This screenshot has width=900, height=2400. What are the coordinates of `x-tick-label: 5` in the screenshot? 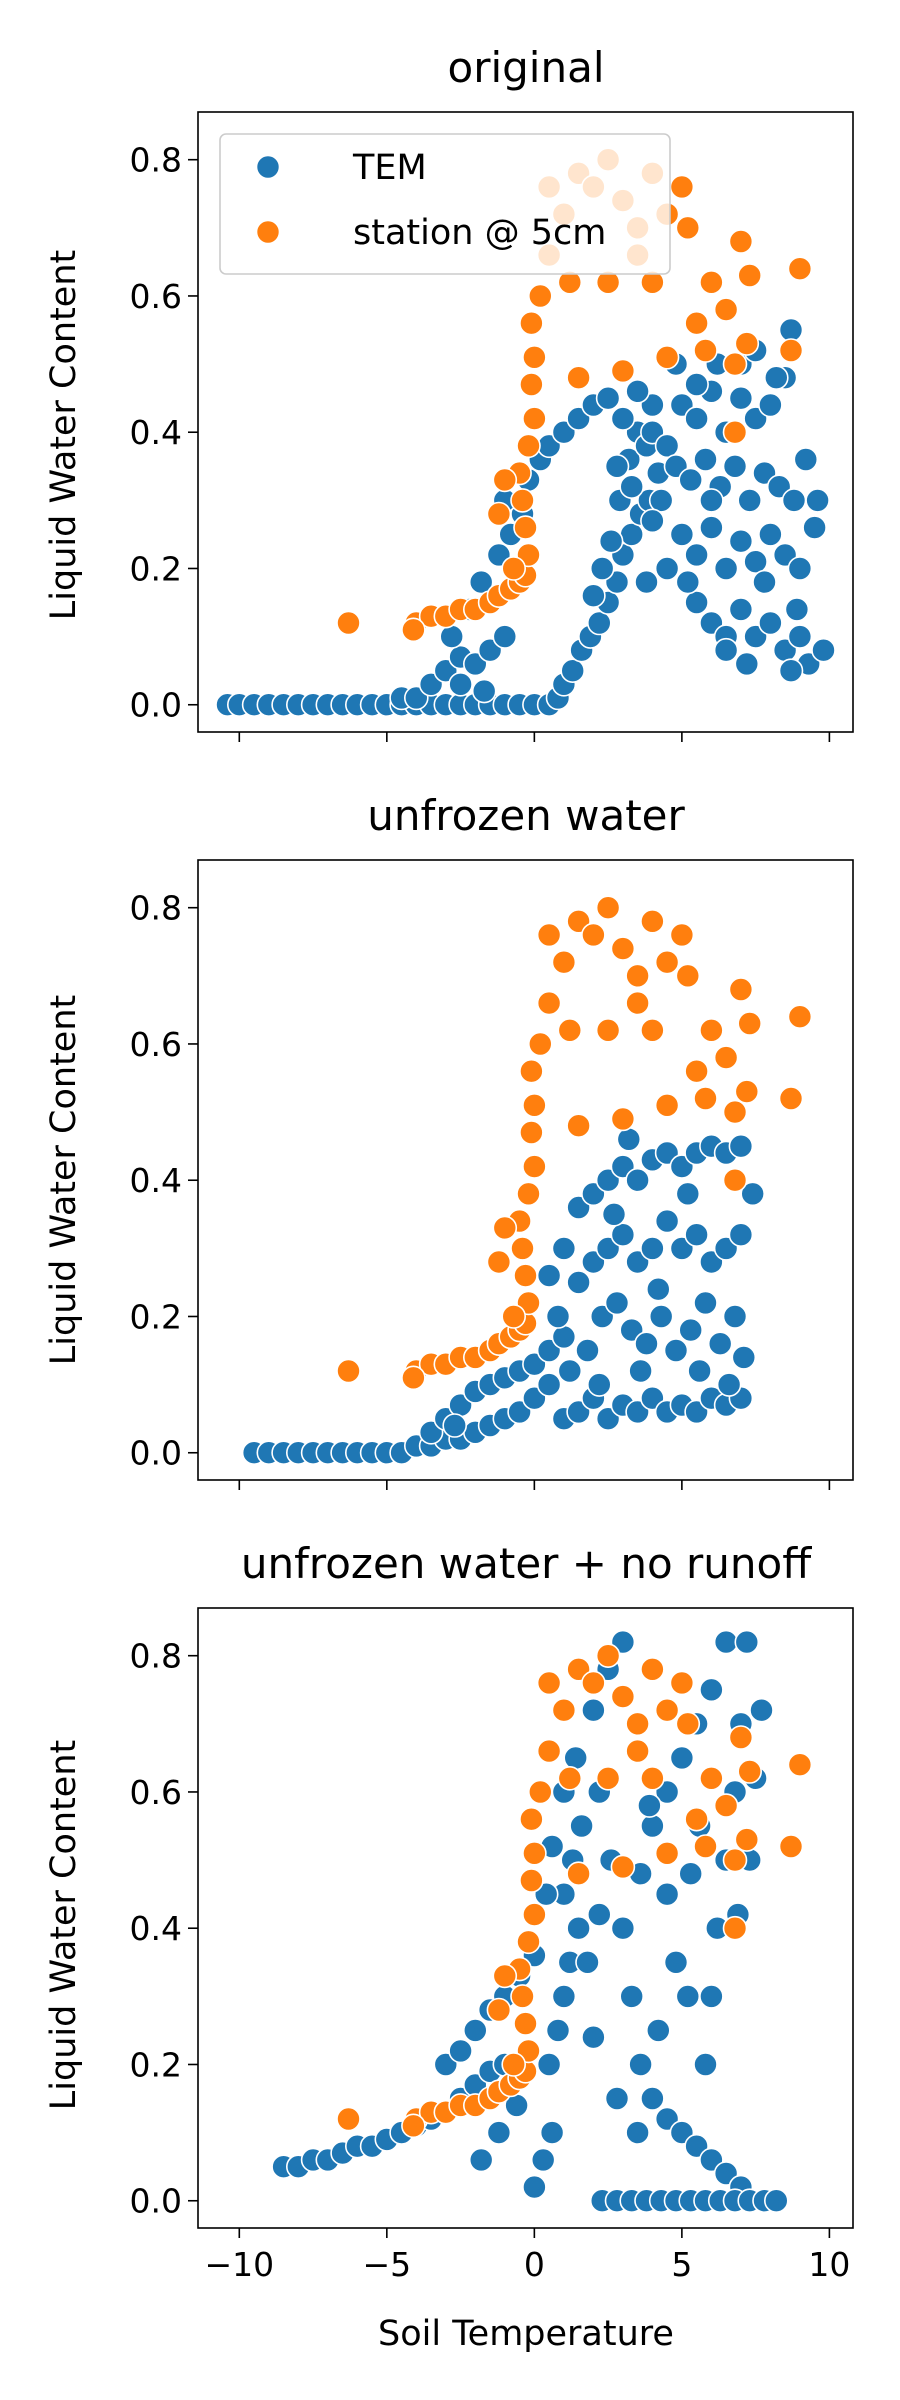 It's located at (681, 2264).